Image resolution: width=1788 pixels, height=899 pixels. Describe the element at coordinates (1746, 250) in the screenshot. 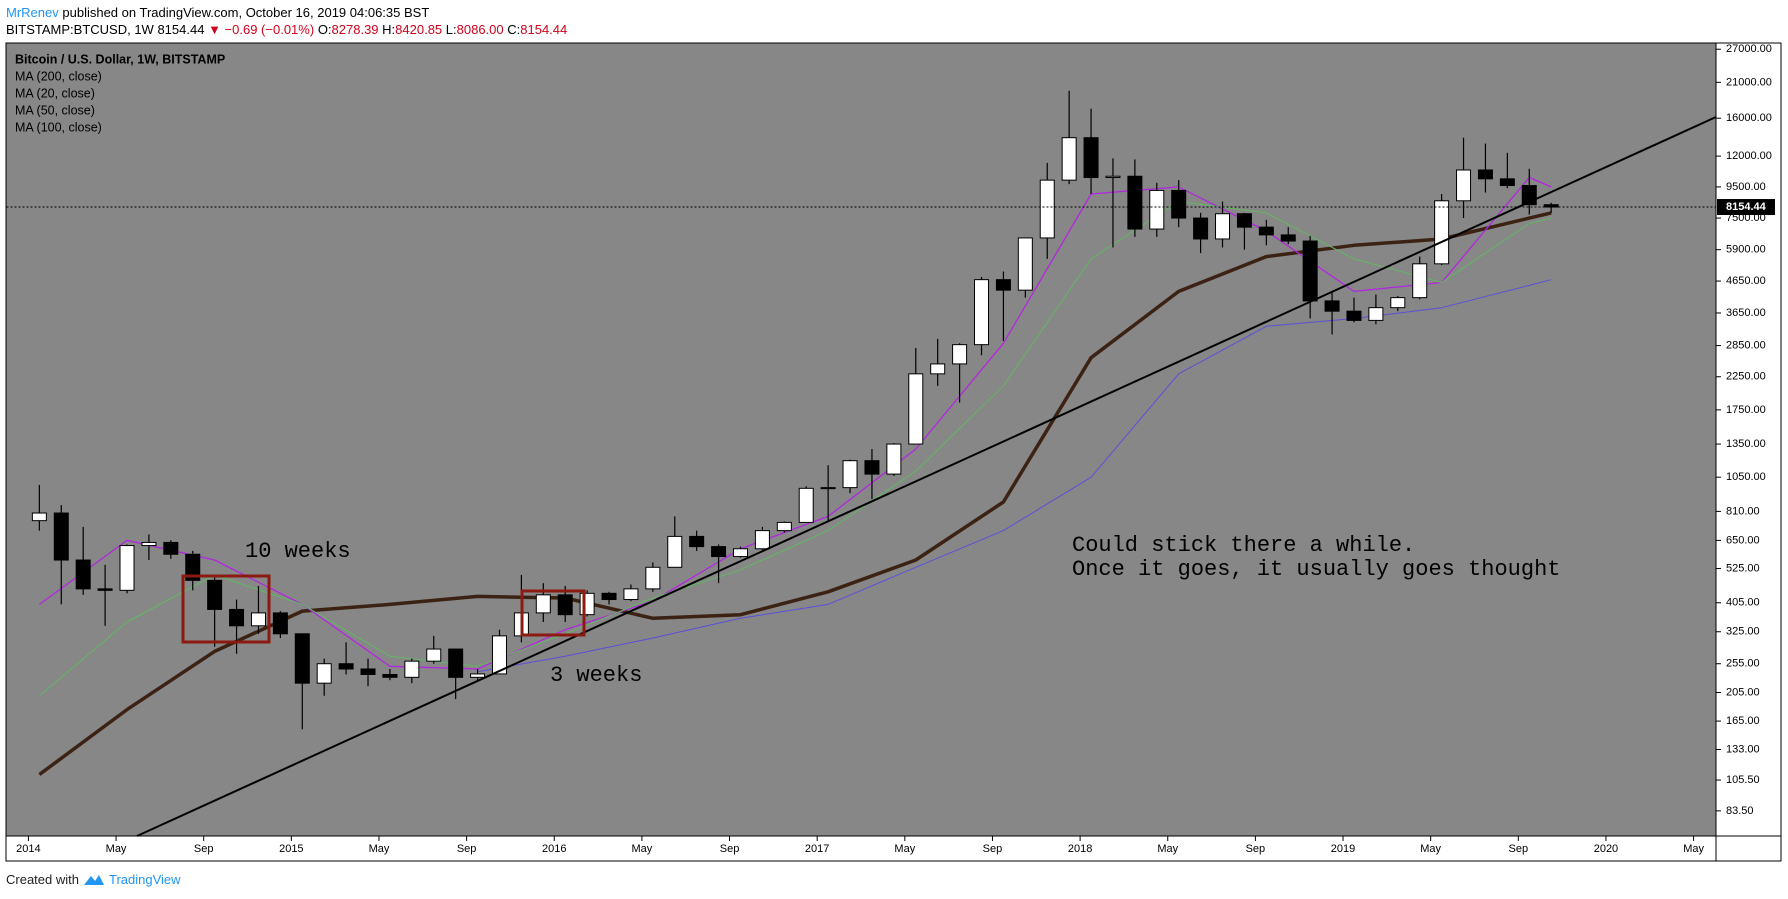

I see `y-tick-label: 5900.00` at that location.